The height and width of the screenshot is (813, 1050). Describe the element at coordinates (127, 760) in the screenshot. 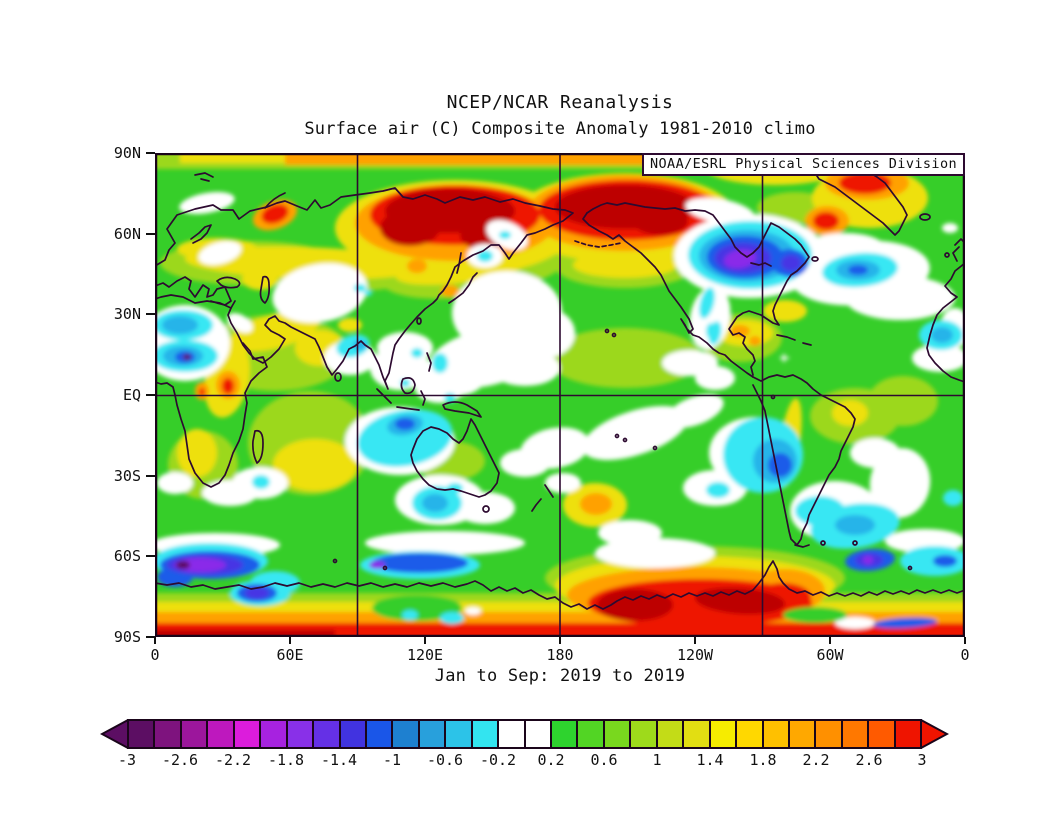

I see `colorbar-tick-label: -3` at that location.